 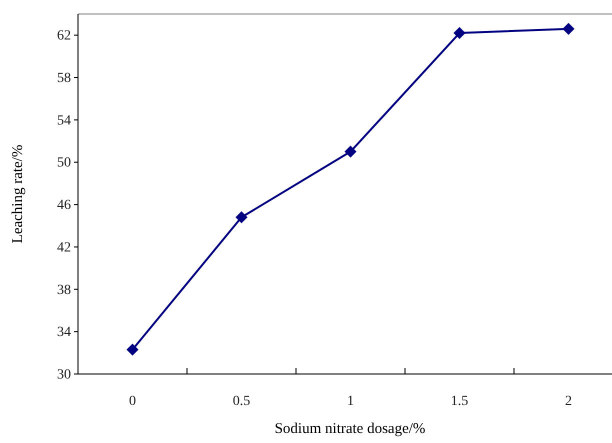 I want to click on y-tick-label: 38, so click(x=64, y=290).